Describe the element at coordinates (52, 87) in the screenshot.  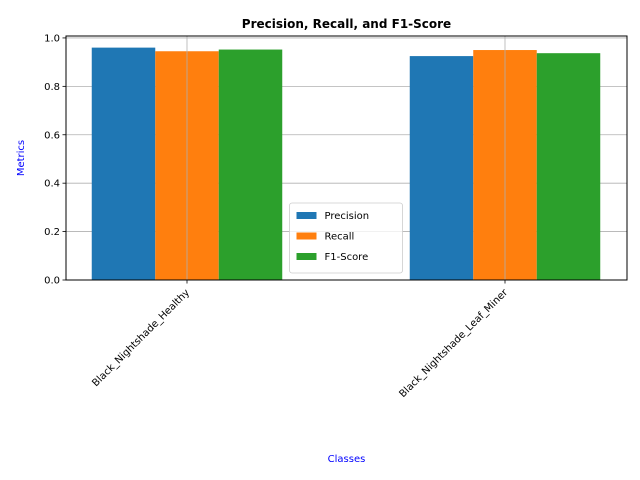
I see `y-tick-label: 0.8` at that location.